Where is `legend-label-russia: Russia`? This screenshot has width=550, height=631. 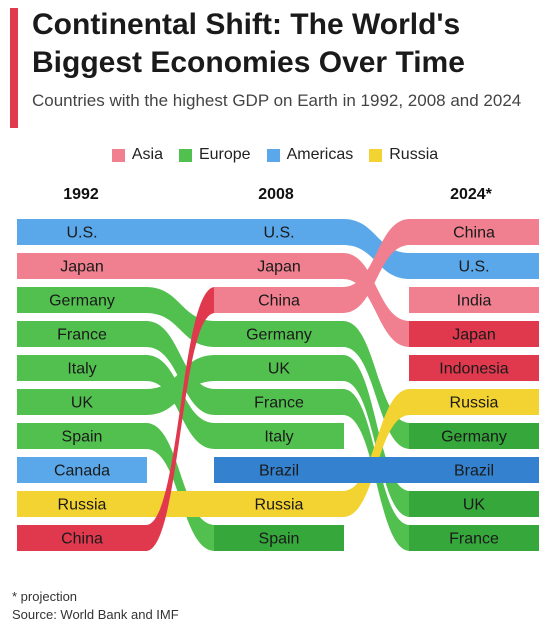
legend-label-russia: Russia is located at coordinates (414, 154).